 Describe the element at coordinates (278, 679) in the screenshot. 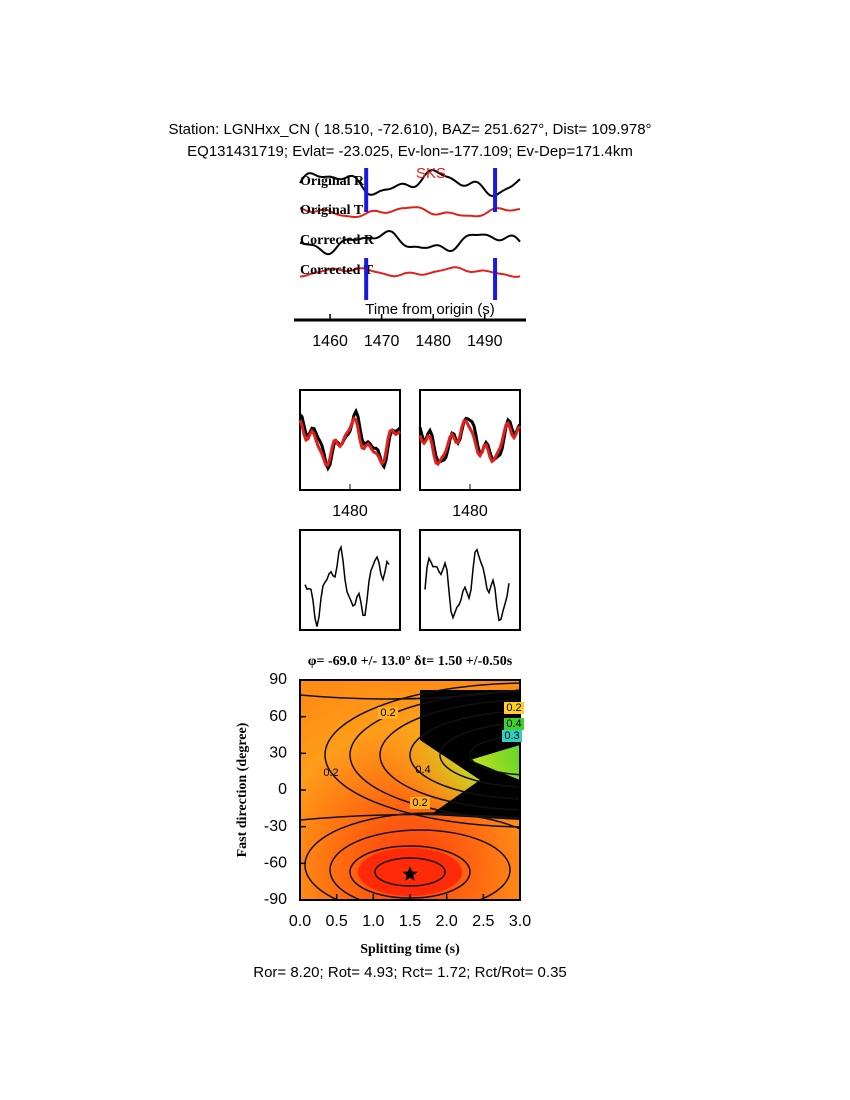

I see `y-tick-label: 90` at that location.